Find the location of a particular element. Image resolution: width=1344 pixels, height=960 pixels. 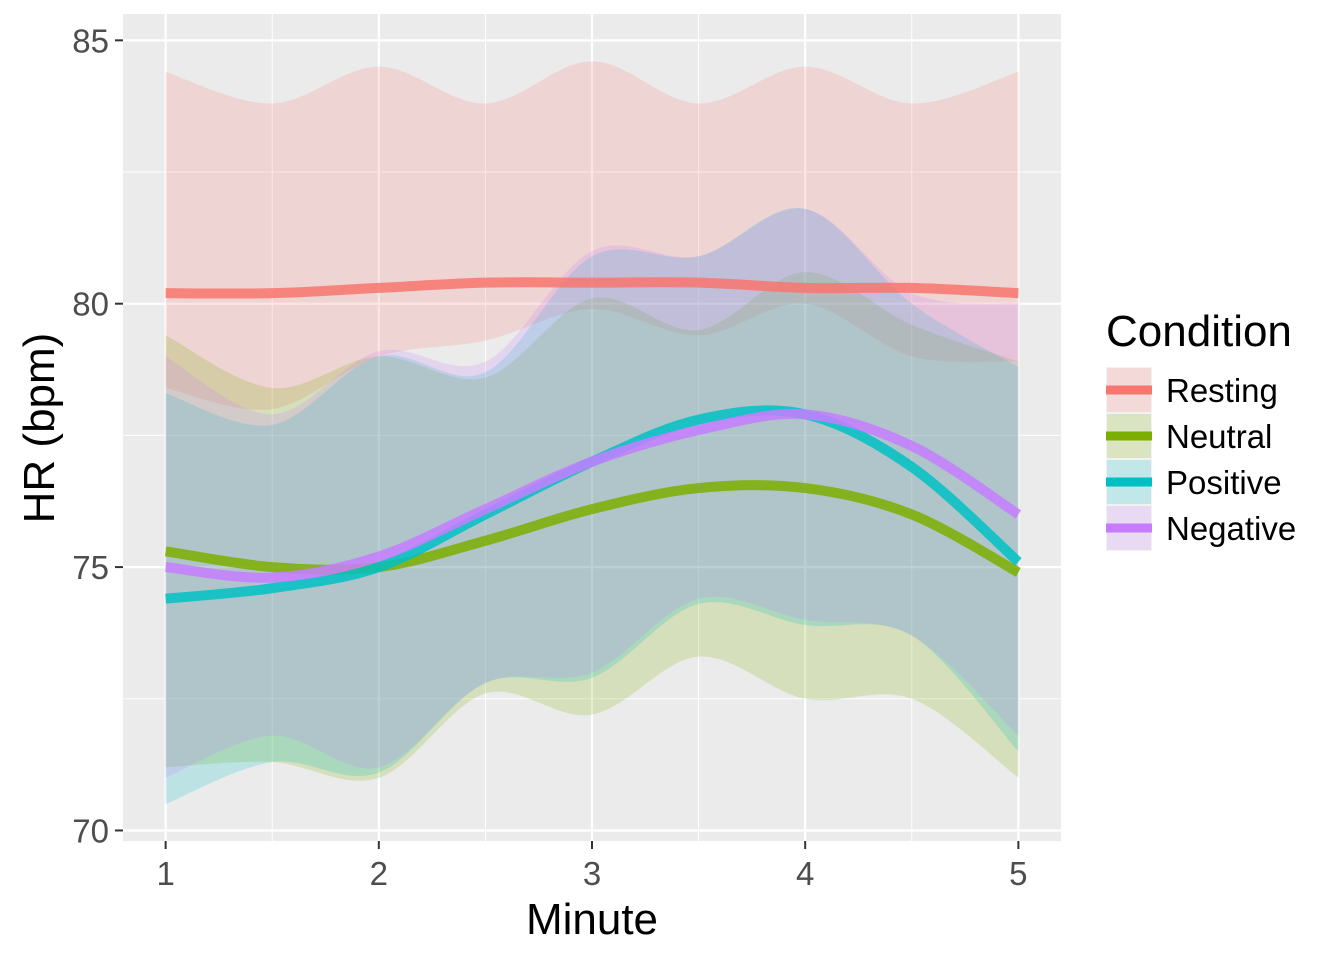

line-negative is located at coordinates (593, 495).